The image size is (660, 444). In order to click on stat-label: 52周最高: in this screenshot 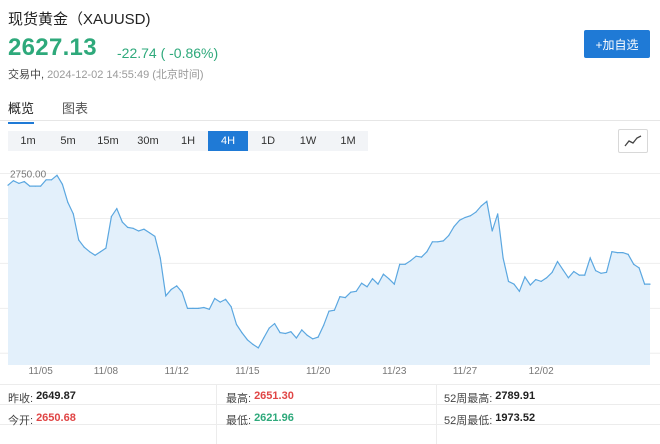, I will do `click(468, 399)`.